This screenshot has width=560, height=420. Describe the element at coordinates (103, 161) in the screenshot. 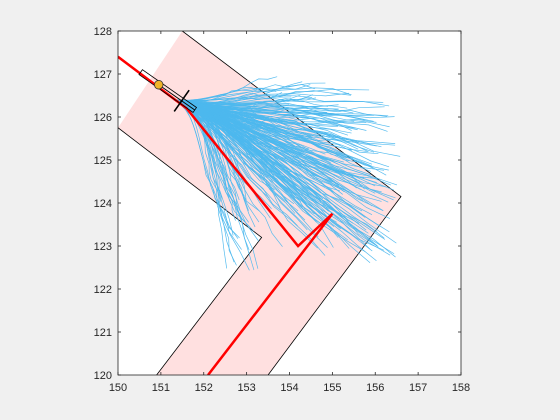

I see `y-tick-label: 125` at that location.